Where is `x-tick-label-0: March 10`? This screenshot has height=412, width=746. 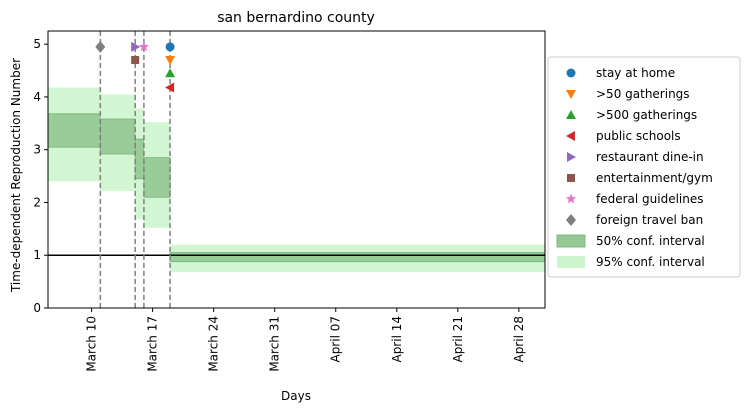
x-tick-label-0: March 10 is located at coordinates (92, 344).